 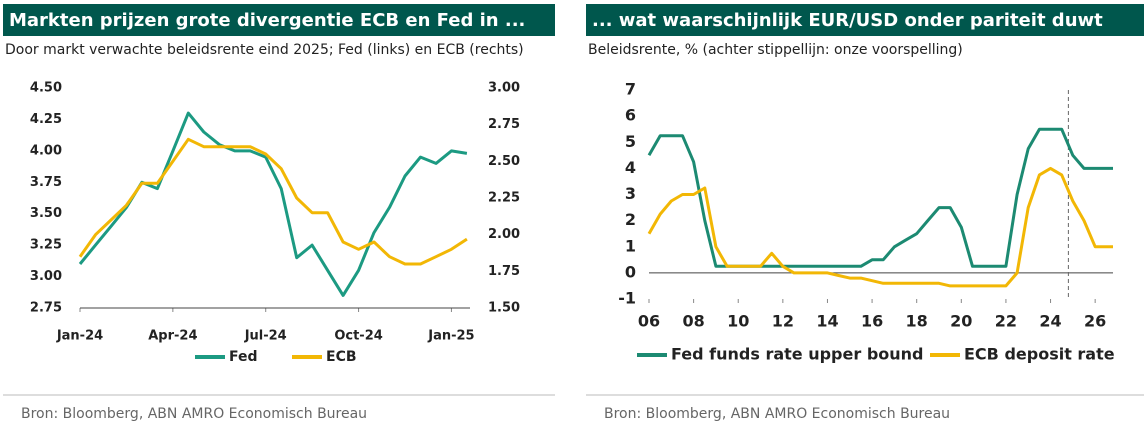 I want to click on x-tick-label: 08, so click(x=693, y=321).